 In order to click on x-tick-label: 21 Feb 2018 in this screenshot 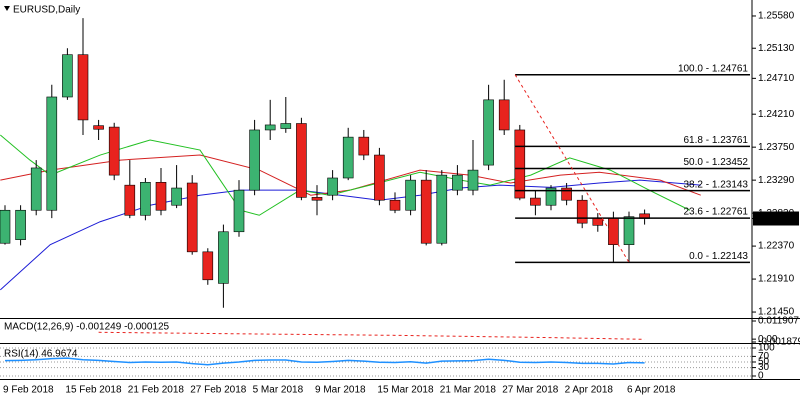, I will do `click(156, 390)`.